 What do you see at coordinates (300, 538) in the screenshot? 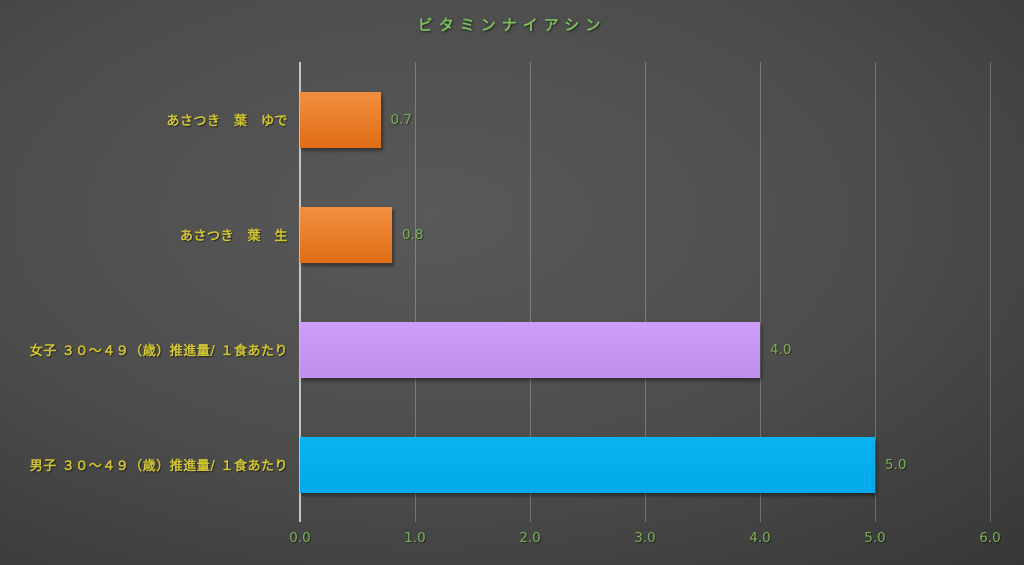
I see `x-axis-tick-label: 0.0` at bounding box center [300, 538].